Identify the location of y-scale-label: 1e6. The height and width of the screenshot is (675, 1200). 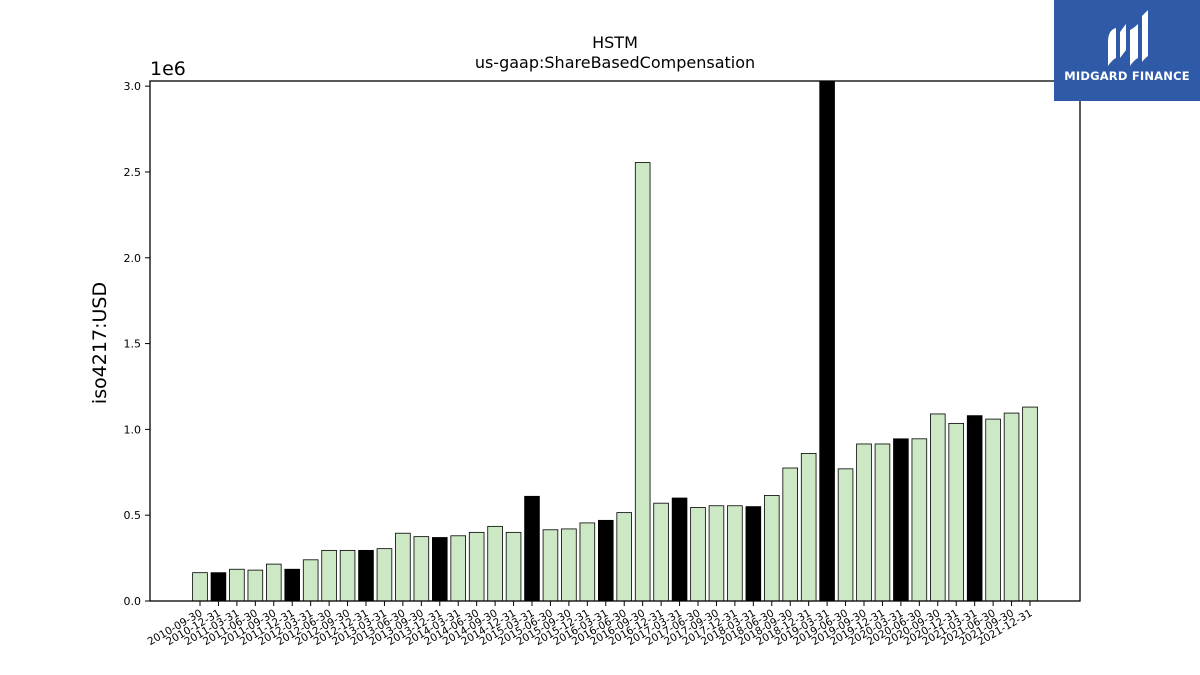
(168, 69).